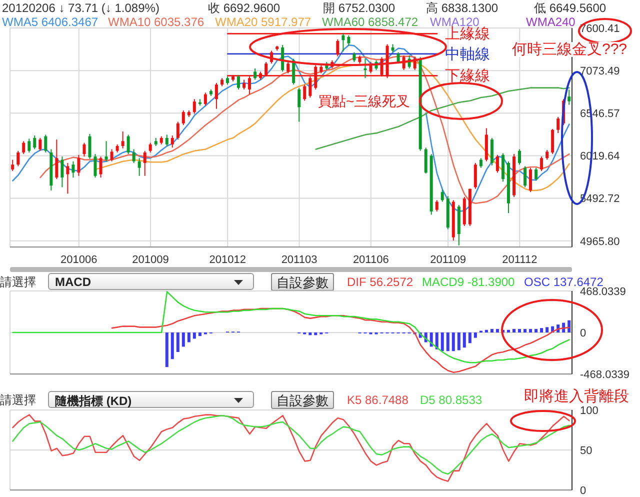 The image size is (640, 497). I want to click on x-tick-label: 201106, so click(370, 260).